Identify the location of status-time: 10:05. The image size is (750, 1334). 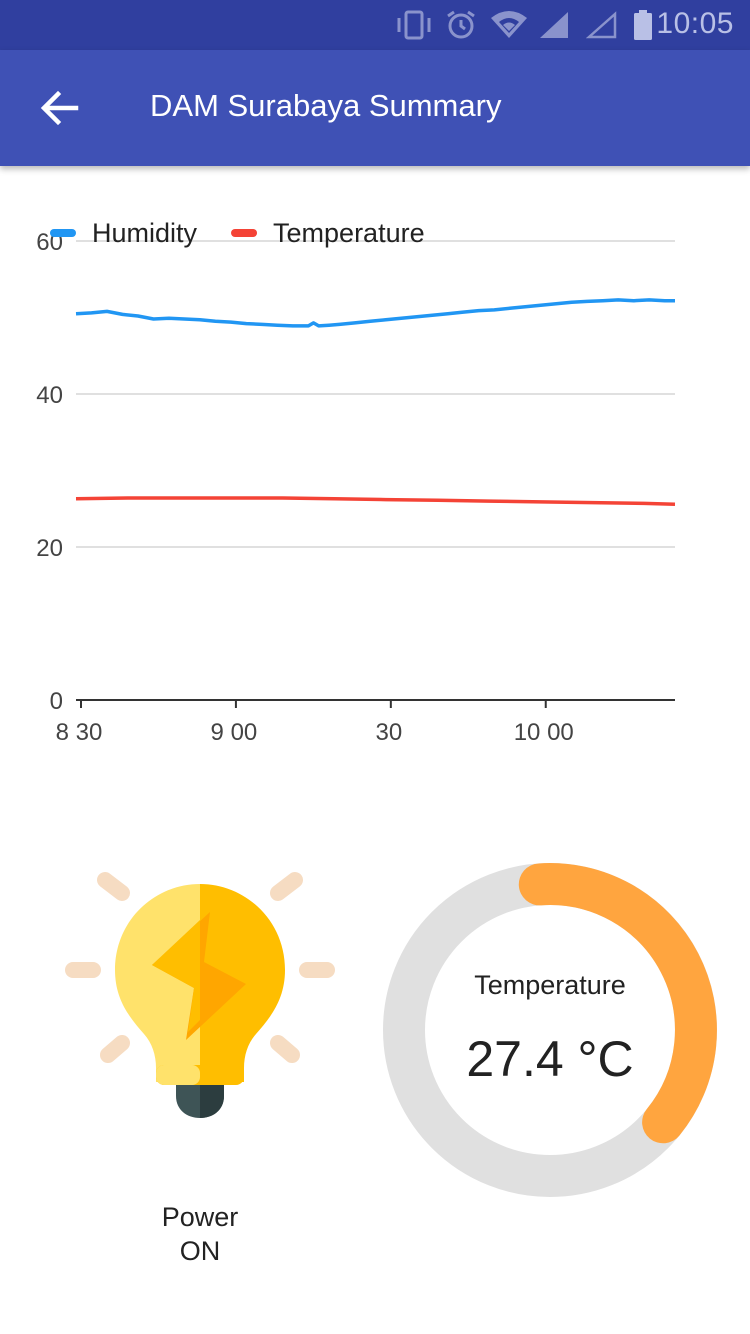
(695, 23).